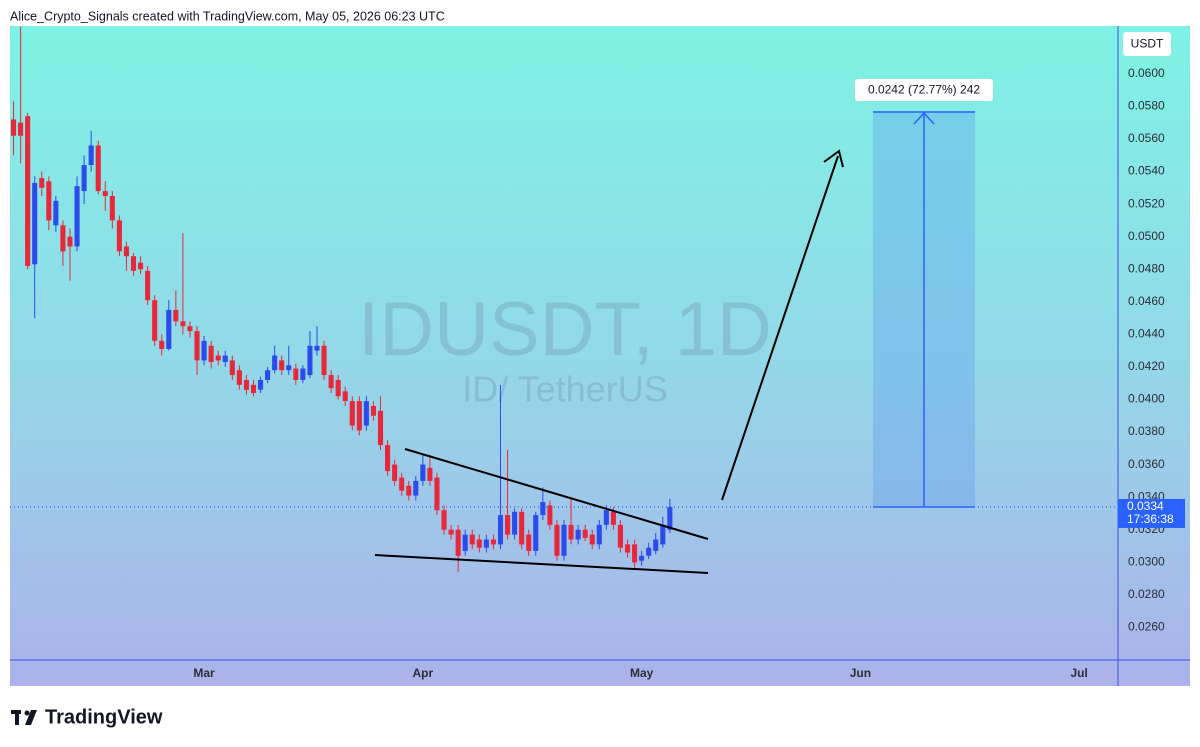 The width and height of the screenshot is (1200, 747). What do you see at coordinates (1146, 236) in the screenshot?
I see `y-tick-label: 0.0500` at bounding box center [1146, 236].